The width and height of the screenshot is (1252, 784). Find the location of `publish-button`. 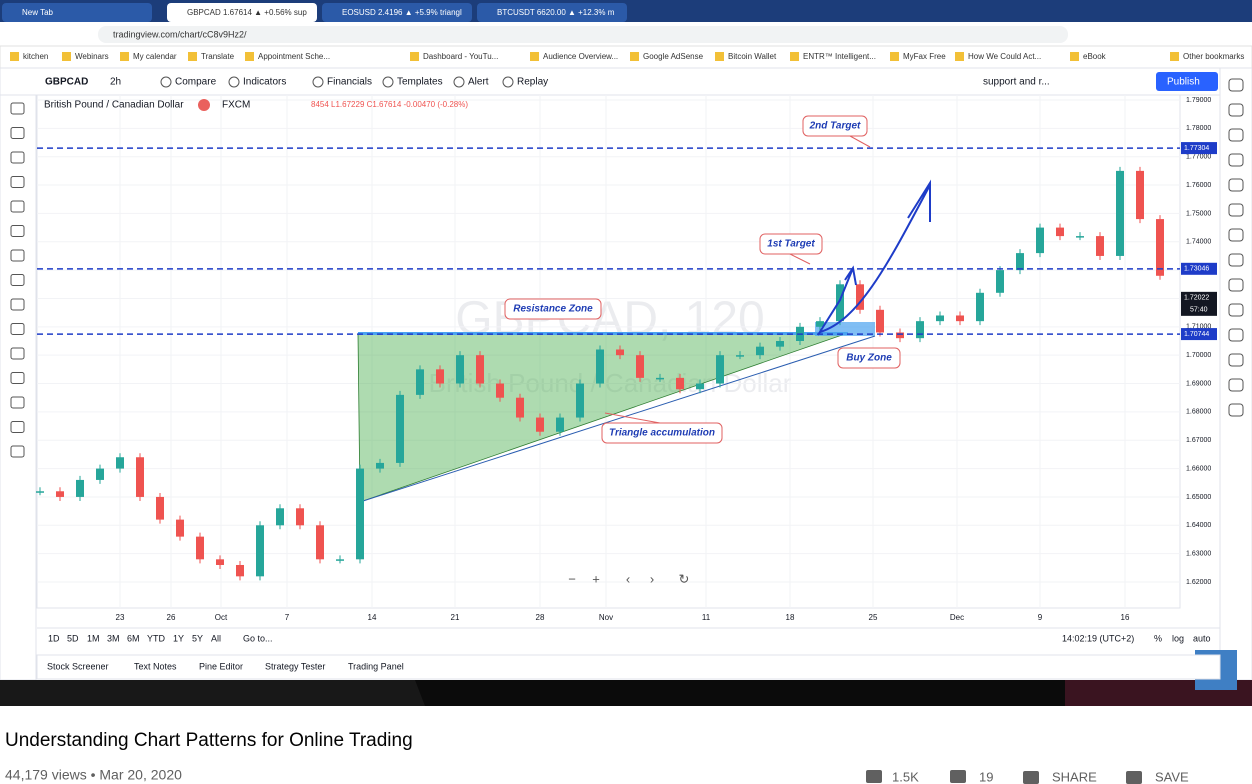

publish-button is located at coordinates (1187, 81).